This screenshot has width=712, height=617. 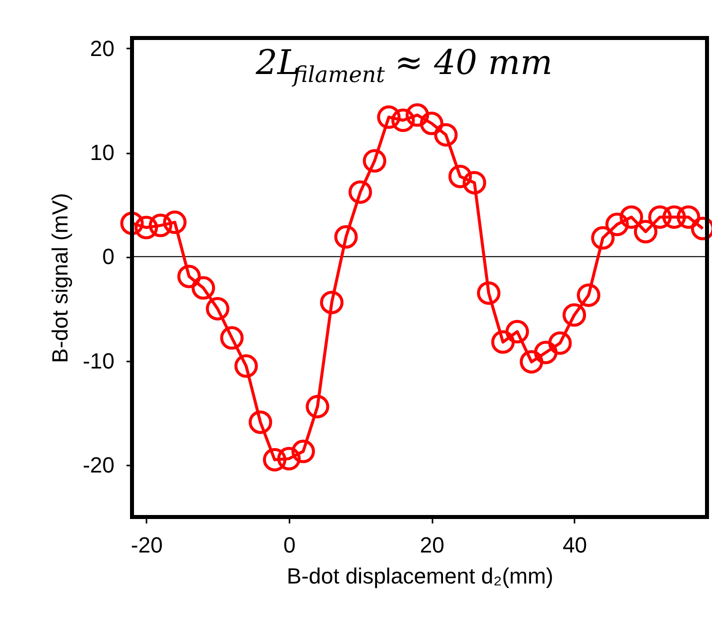 What do you see at coordinates (289, 545) in the screenshot?
I see `x-tick-label: 0` at bounding box center [289, 545].